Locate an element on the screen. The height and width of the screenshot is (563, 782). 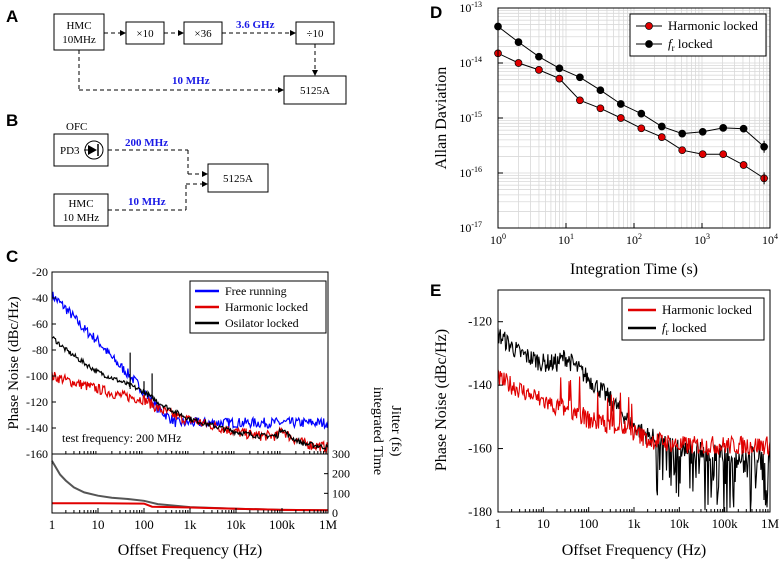
x-tick-label-d: 10⁴ is located at coordinates (770, 239).